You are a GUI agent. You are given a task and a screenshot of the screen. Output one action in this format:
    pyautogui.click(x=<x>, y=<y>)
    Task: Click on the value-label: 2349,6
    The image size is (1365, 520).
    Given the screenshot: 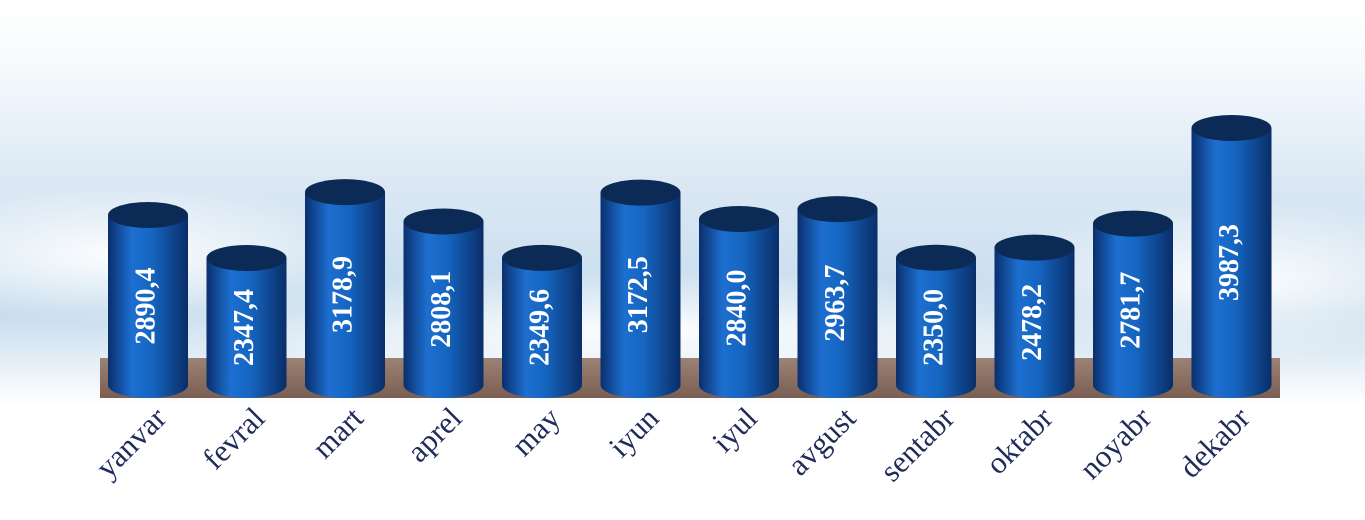 What is the action you would take?
    pyautogui.click(x=539, y=327)
    